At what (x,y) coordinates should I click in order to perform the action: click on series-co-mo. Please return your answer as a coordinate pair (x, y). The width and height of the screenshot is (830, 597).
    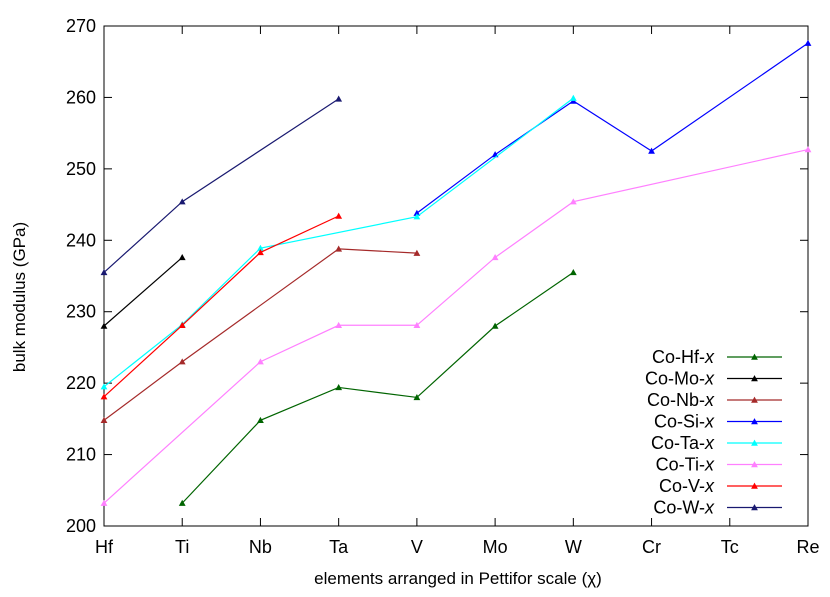
    Looking at the image, I should click on (143, 291).